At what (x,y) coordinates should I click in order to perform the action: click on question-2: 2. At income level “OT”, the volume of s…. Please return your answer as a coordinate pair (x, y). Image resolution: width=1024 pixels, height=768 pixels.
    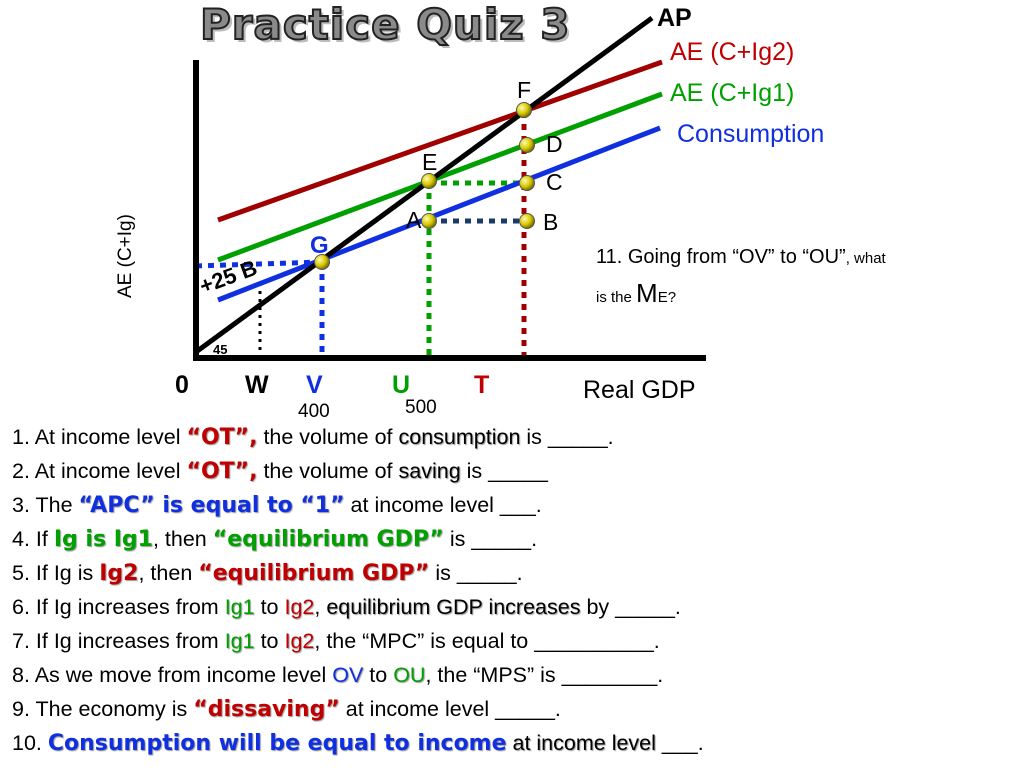
    Looking at the image, I should click on (512, 471).